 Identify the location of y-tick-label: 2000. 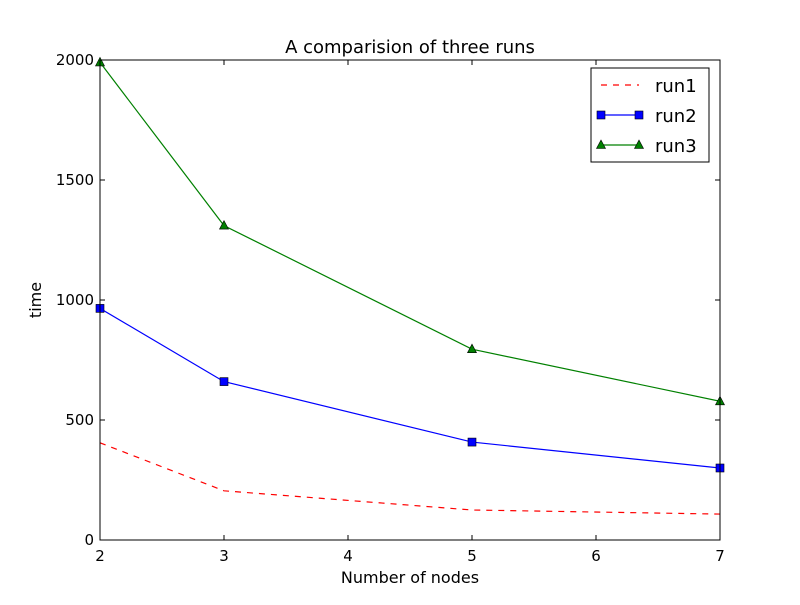
(75, 60).